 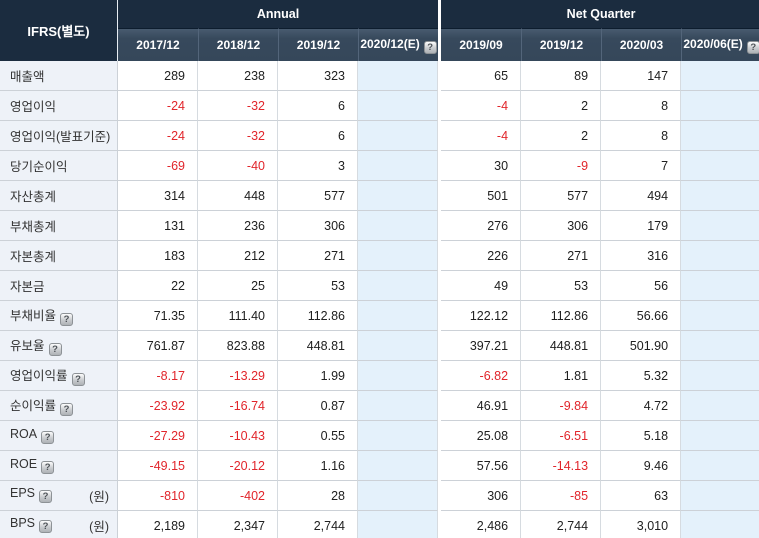 What do you see at coordinates (27, 287) in the screenshot?
I see `row-label: 자본금` at bounding box center [27, 287].